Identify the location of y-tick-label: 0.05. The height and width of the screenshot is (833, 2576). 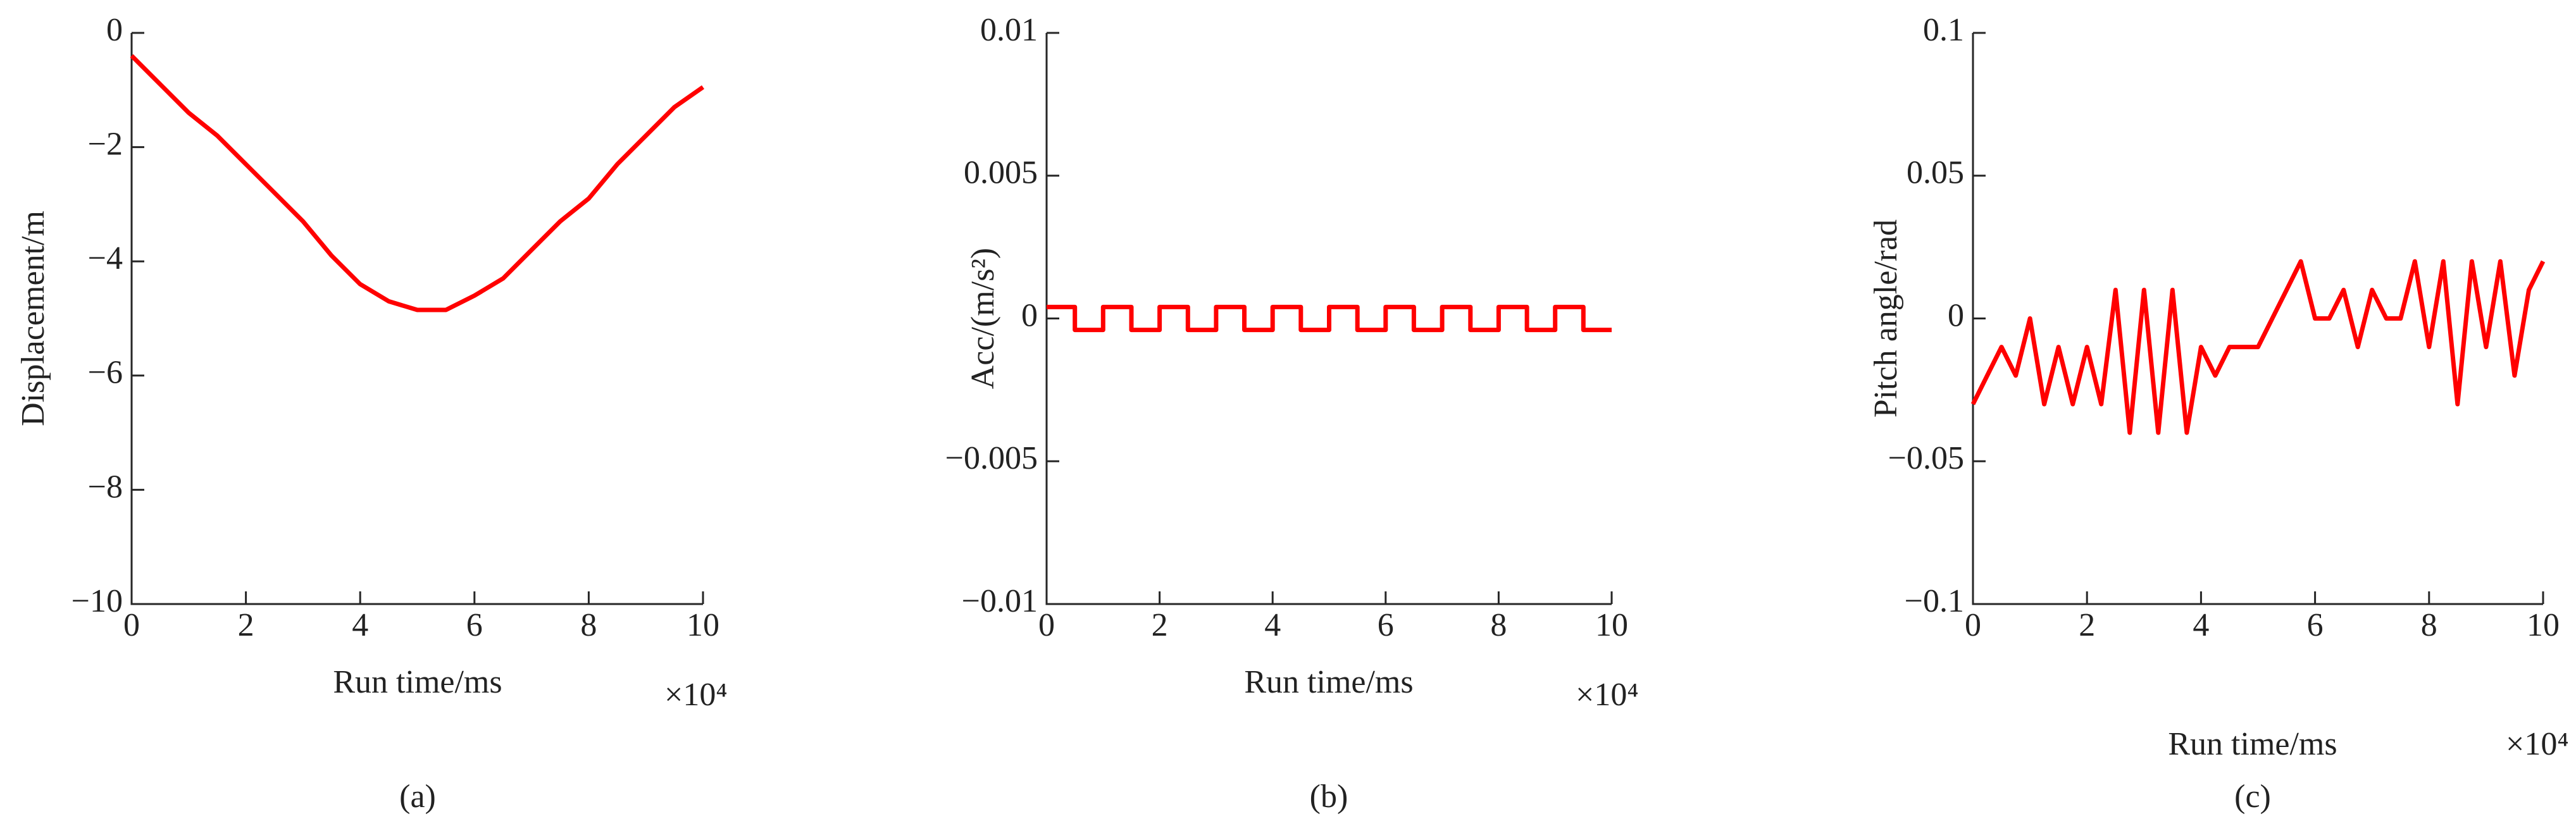
(1936, 173).